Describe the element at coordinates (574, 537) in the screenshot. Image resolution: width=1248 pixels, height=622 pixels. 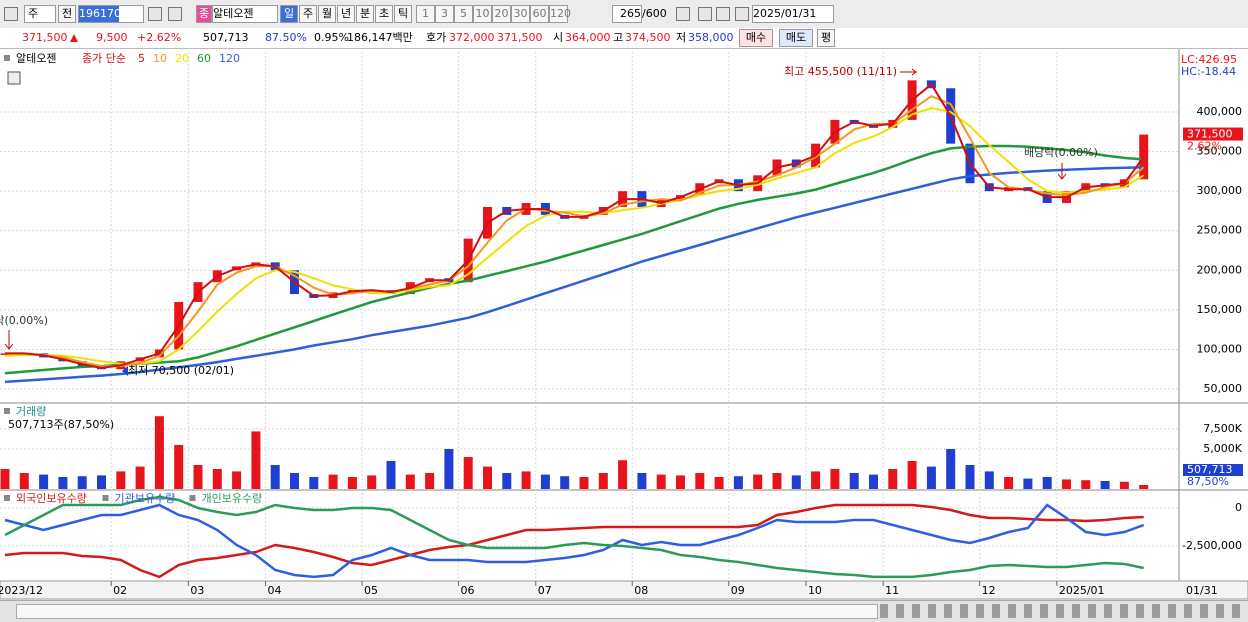
I see `holding-line` at that location.